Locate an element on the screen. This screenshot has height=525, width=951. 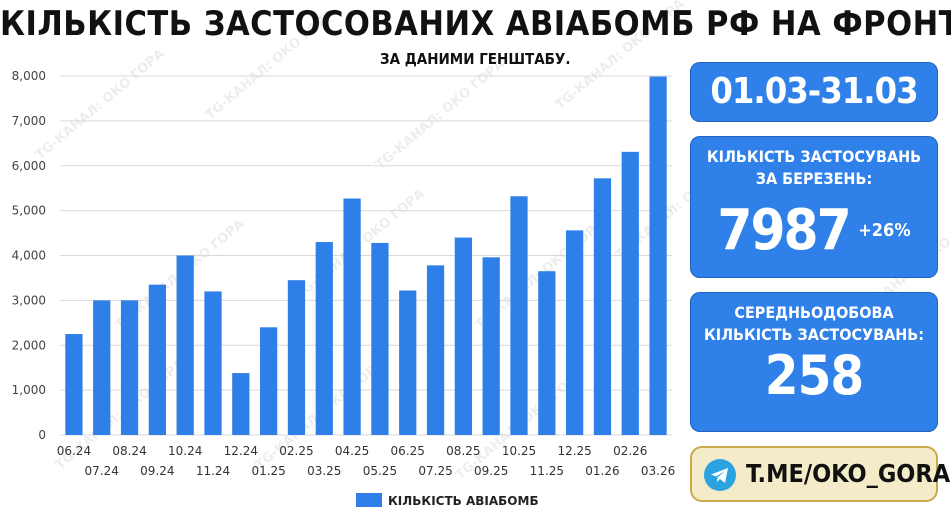
x-tick-label: 02.25 is located at coordinates (296, 451).